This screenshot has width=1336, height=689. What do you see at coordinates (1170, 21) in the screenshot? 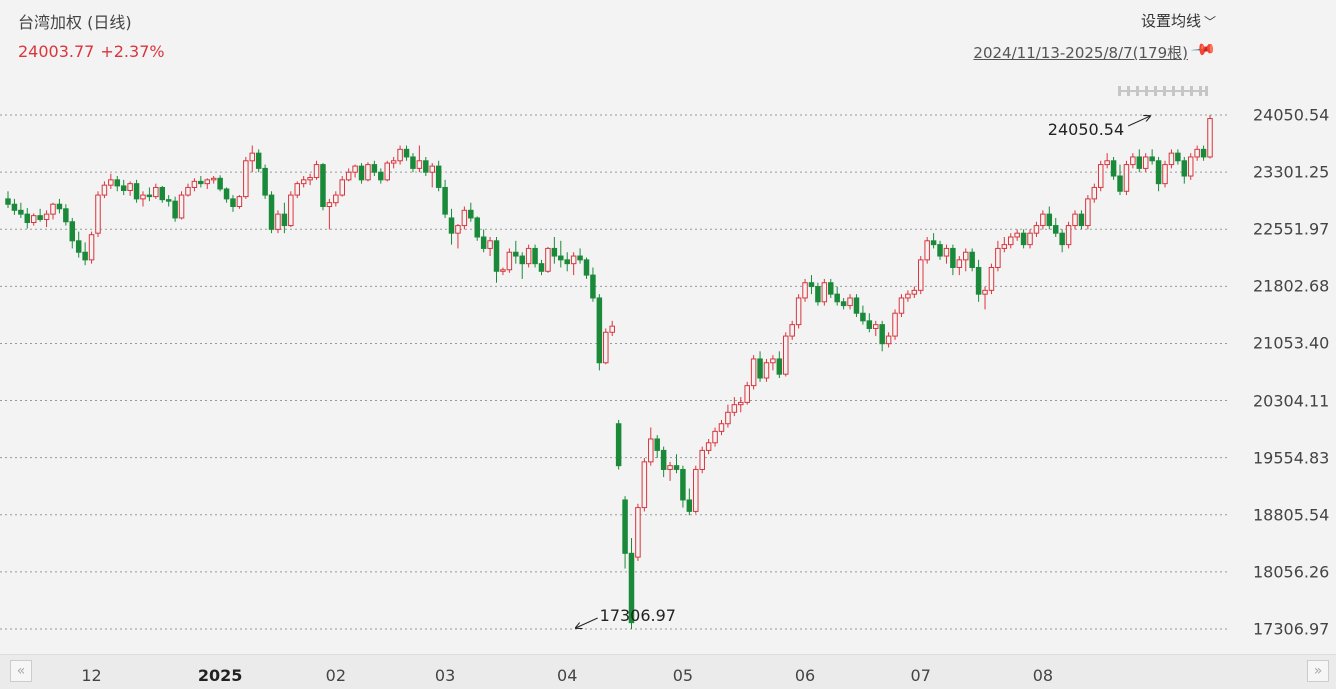
I see `ma-setting-label: 设置均线` at bounding box center [1170, 21].